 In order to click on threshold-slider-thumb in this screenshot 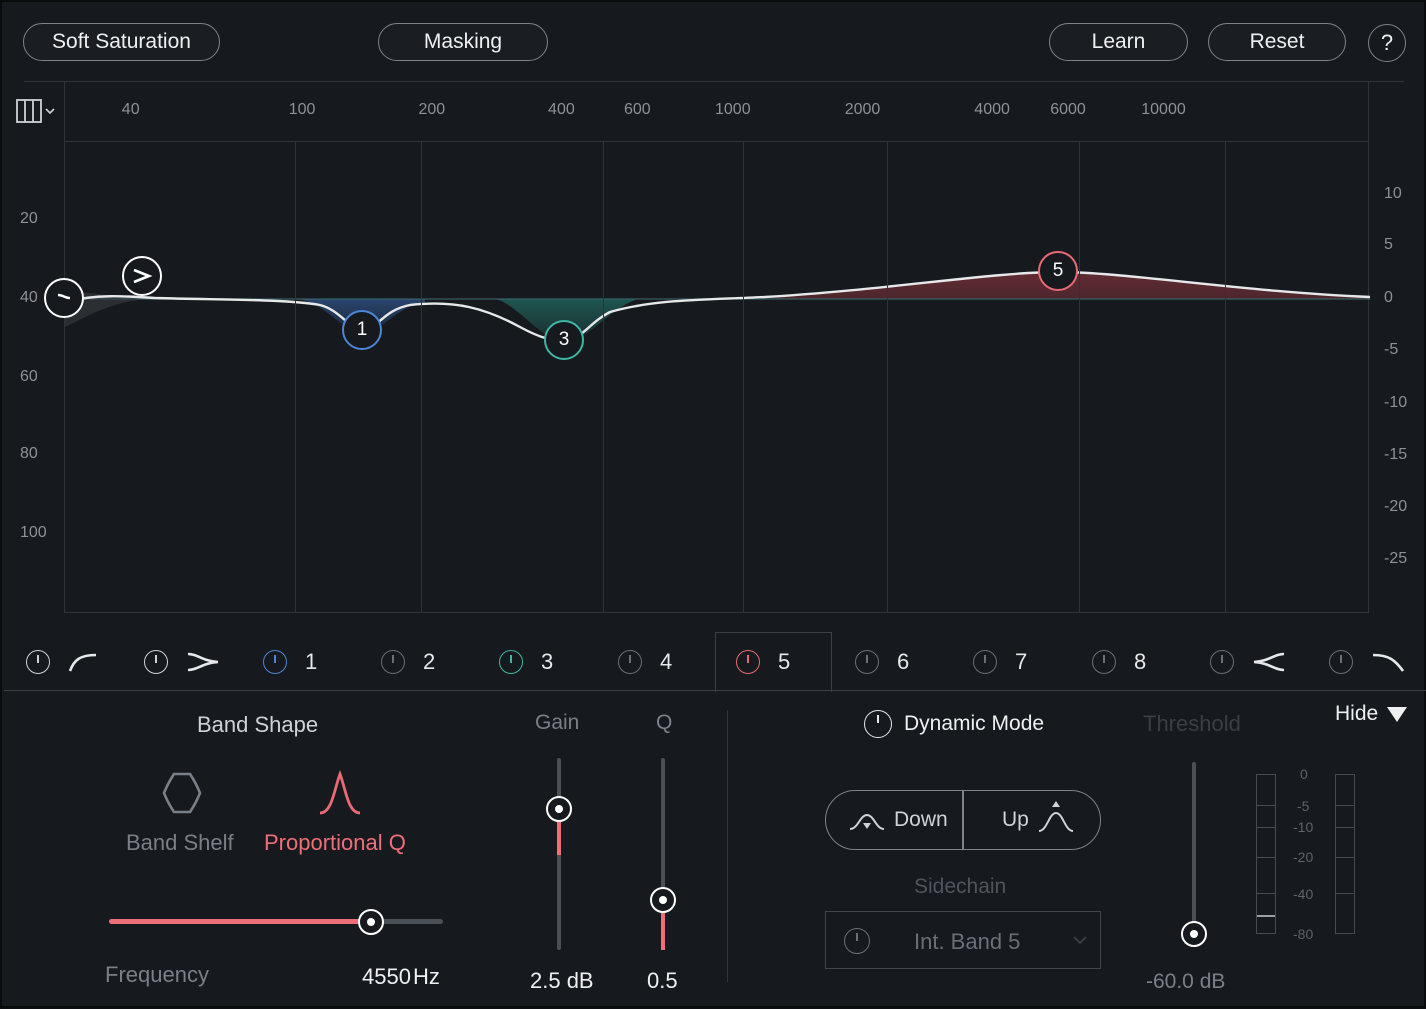, I will do `click(1194, 934)`.